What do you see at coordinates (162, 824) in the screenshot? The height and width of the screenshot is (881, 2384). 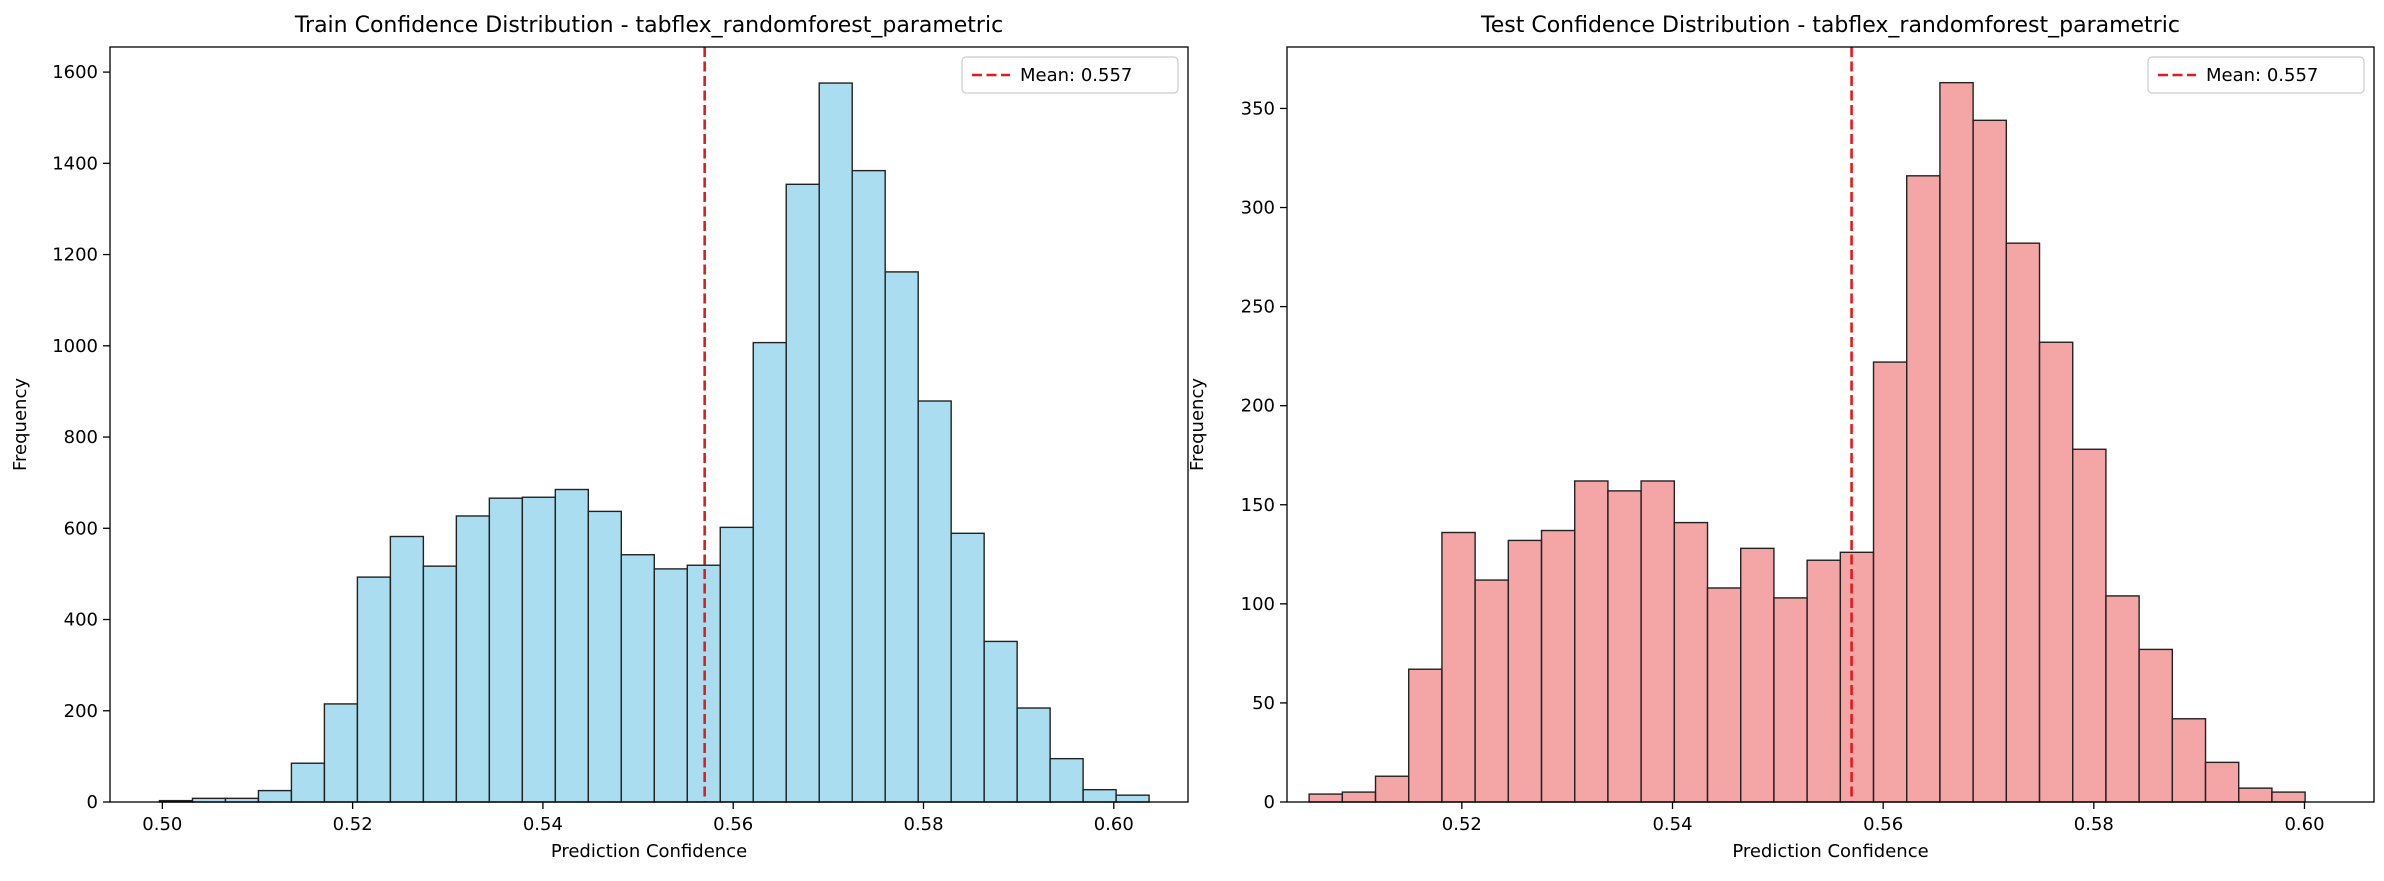 I see `x-tick-label: 0.50` at bounding box center [162, 824].